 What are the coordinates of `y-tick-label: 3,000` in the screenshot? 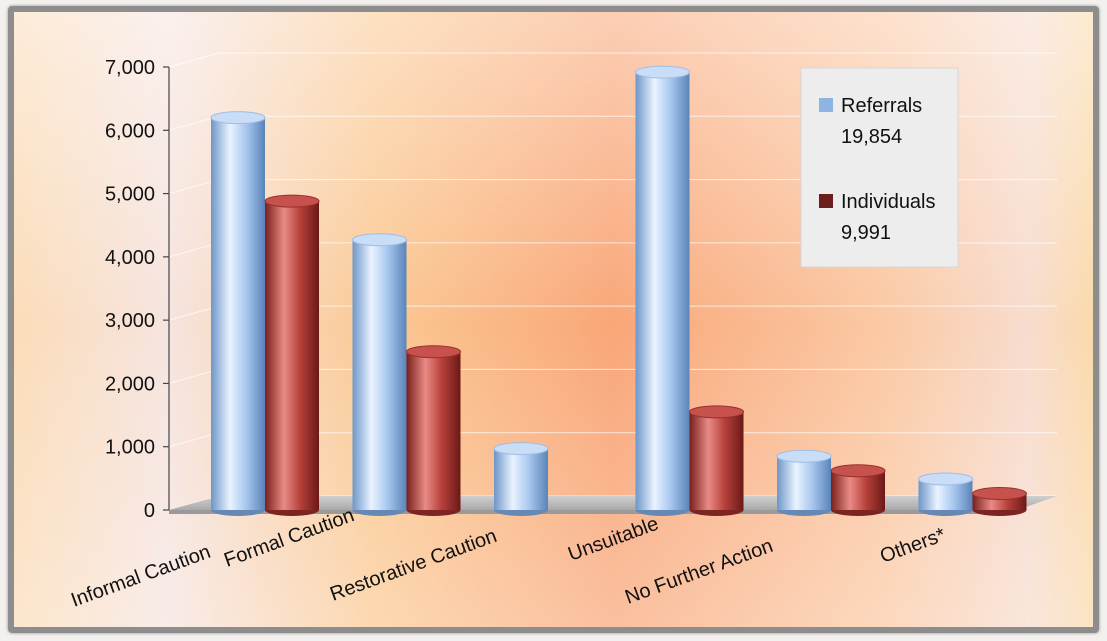 It's located at (130, 321).